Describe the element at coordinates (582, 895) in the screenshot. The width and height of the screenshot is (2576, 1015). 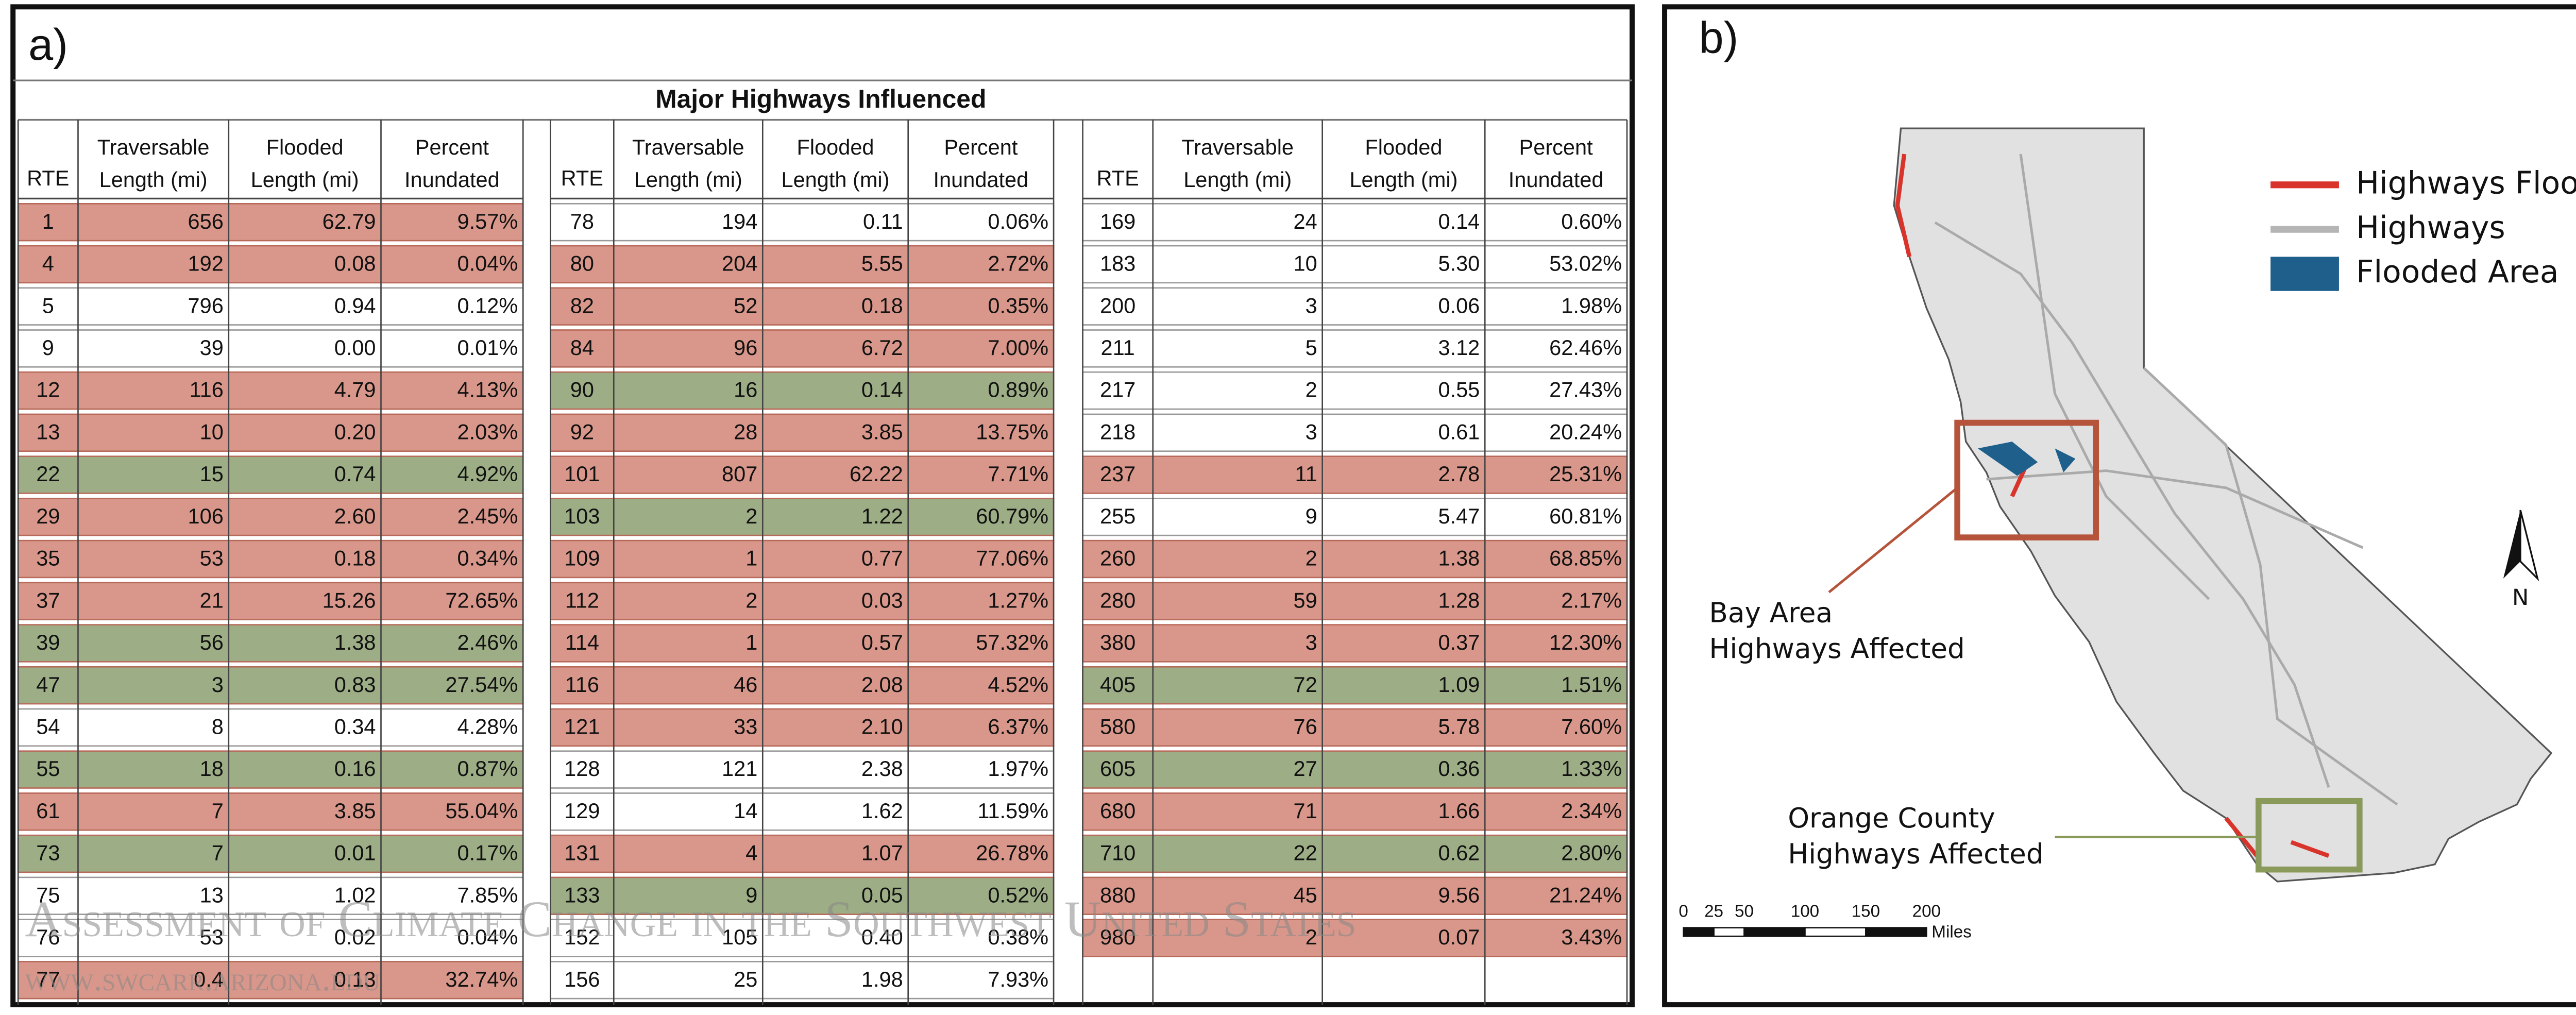
I see `cell: 133` at that location.